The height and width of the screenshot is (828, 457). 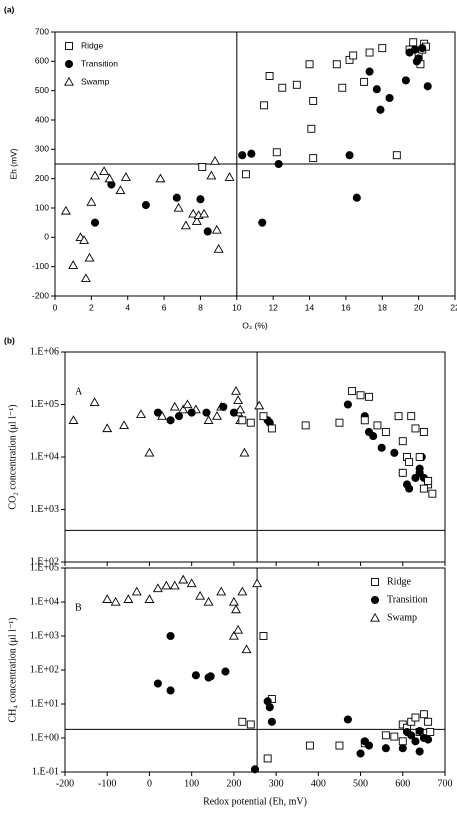 I want to click on y-tick-label: 400, so click(x=42, y=119).